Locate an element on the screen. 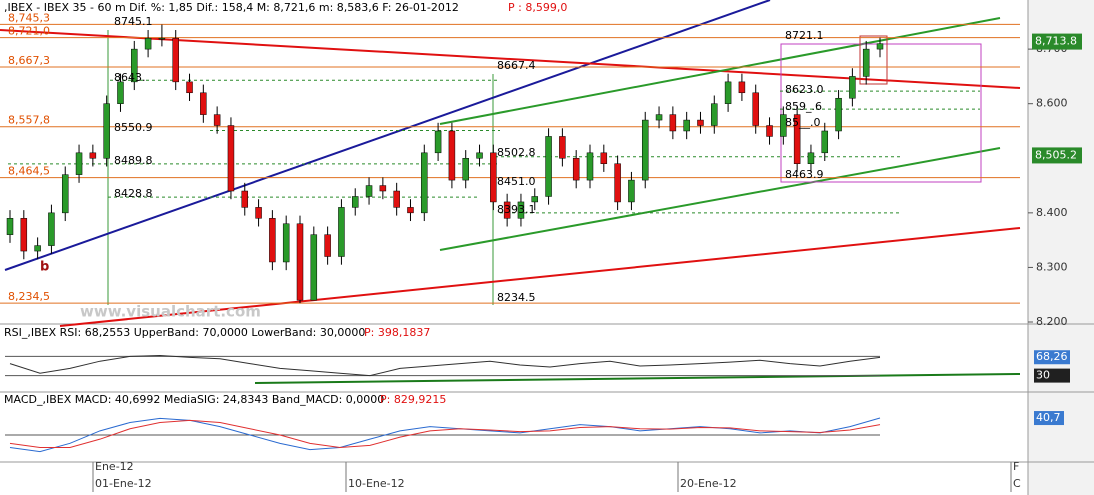 Image resolution: width=1094 pixels, height=495 pixels. annotation: 8489.8 is located at coordinates (133, 160).